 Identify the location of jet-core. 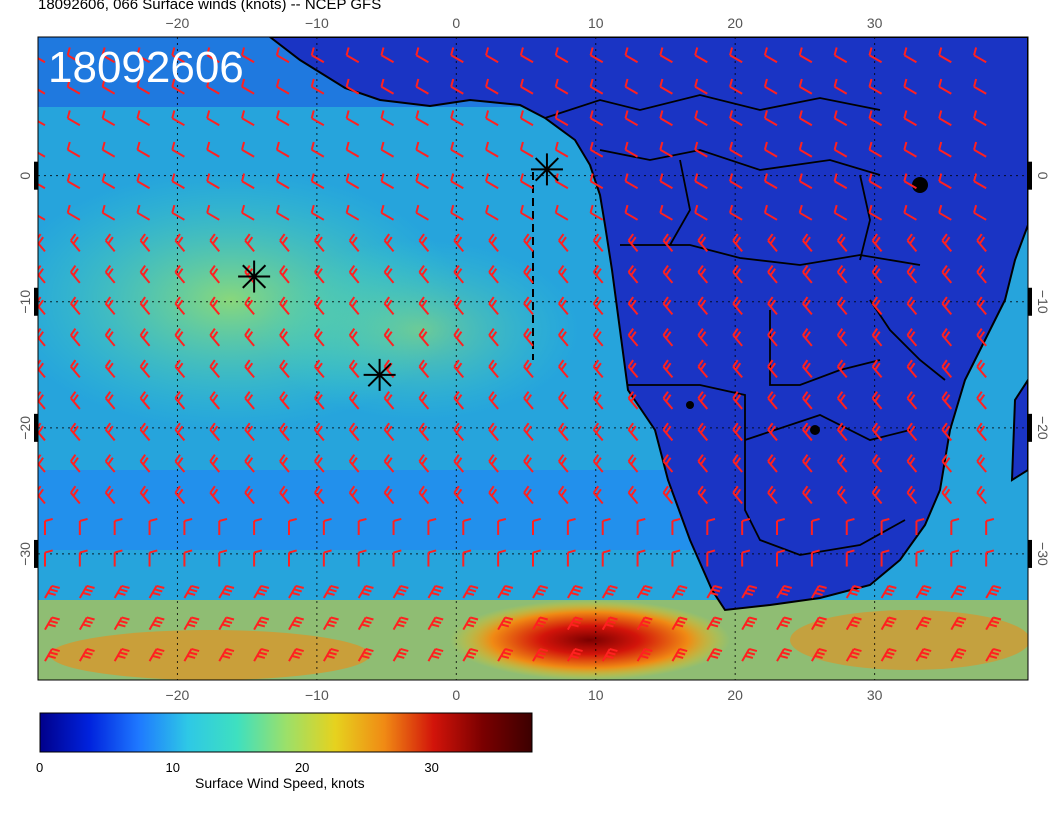
(590, 640).